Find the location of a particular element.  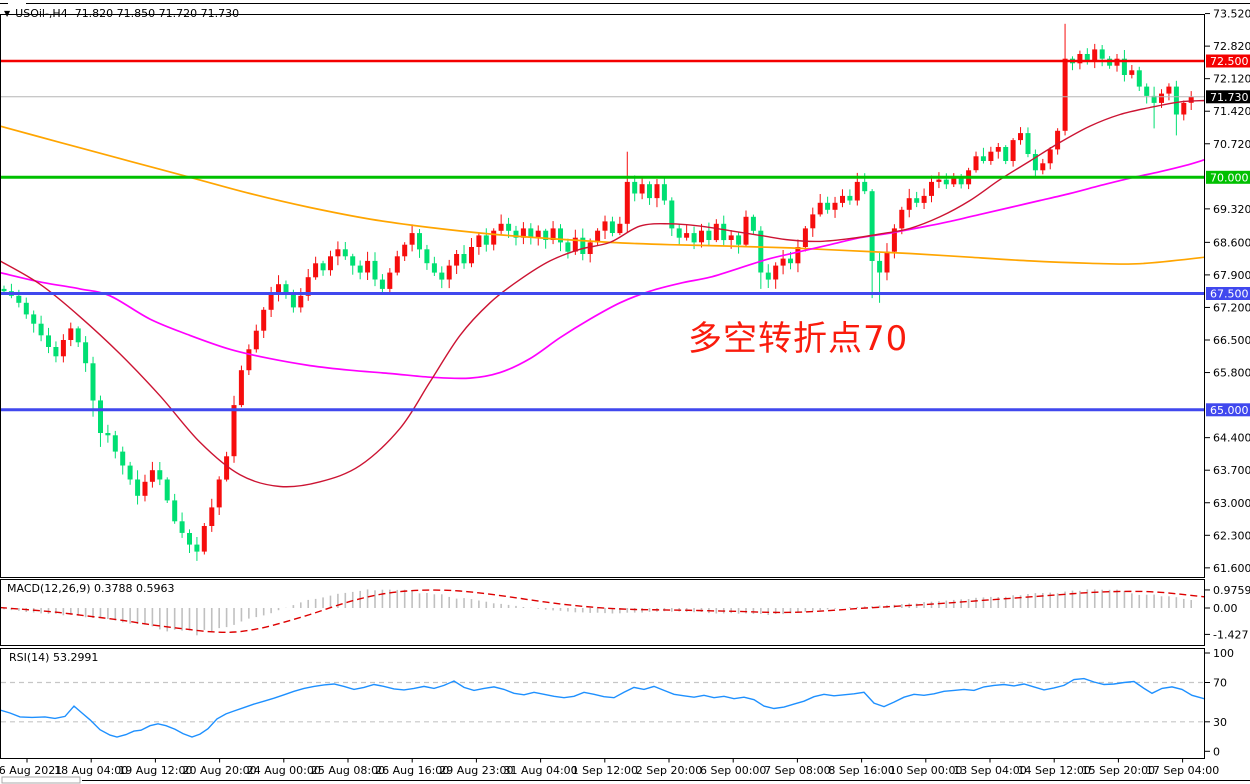

axis-tick-label: 70.720 is located at coordinates (1231, 144).